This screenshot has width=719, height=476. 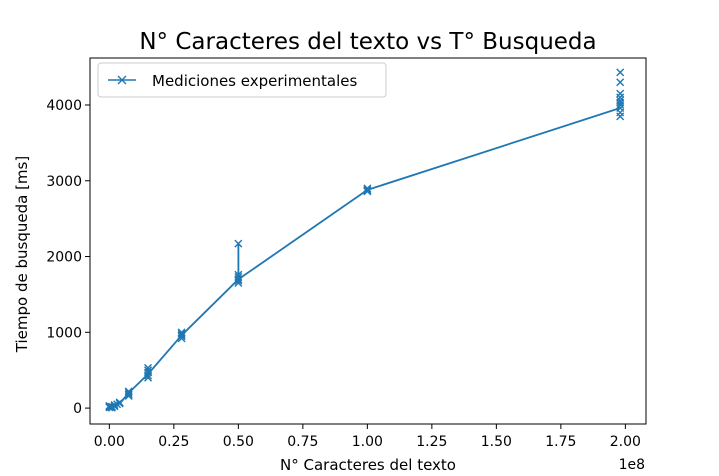 I want to click on legend-x-marker, so click(x=122, y=80).